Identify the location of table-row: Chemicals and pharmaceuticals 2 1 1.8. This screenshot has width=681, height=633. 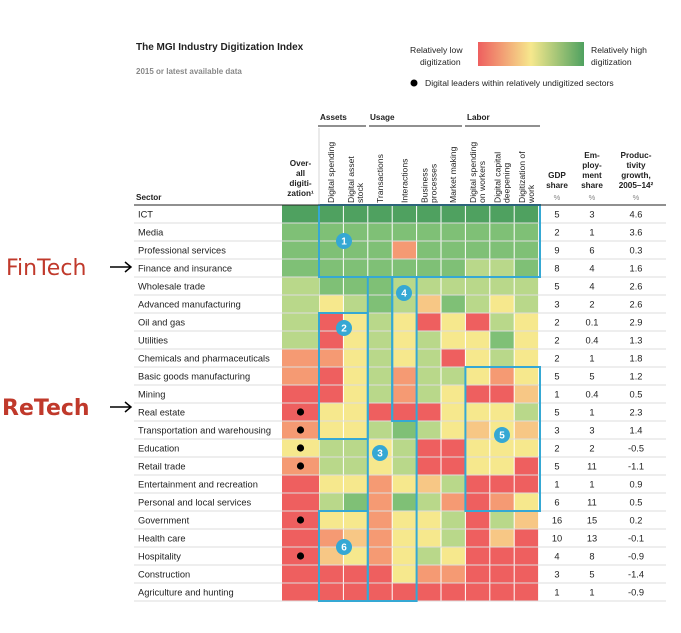
(400, 358).